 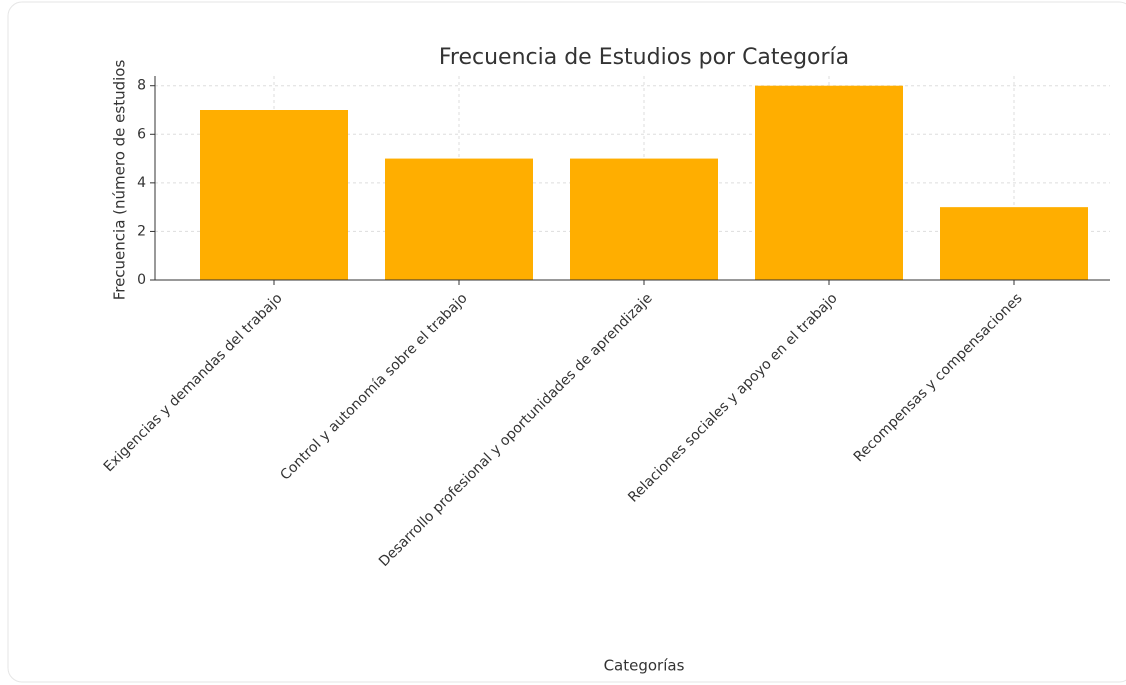 I want to click on x-axis-label: Categorías, so click(x=644, y=666).